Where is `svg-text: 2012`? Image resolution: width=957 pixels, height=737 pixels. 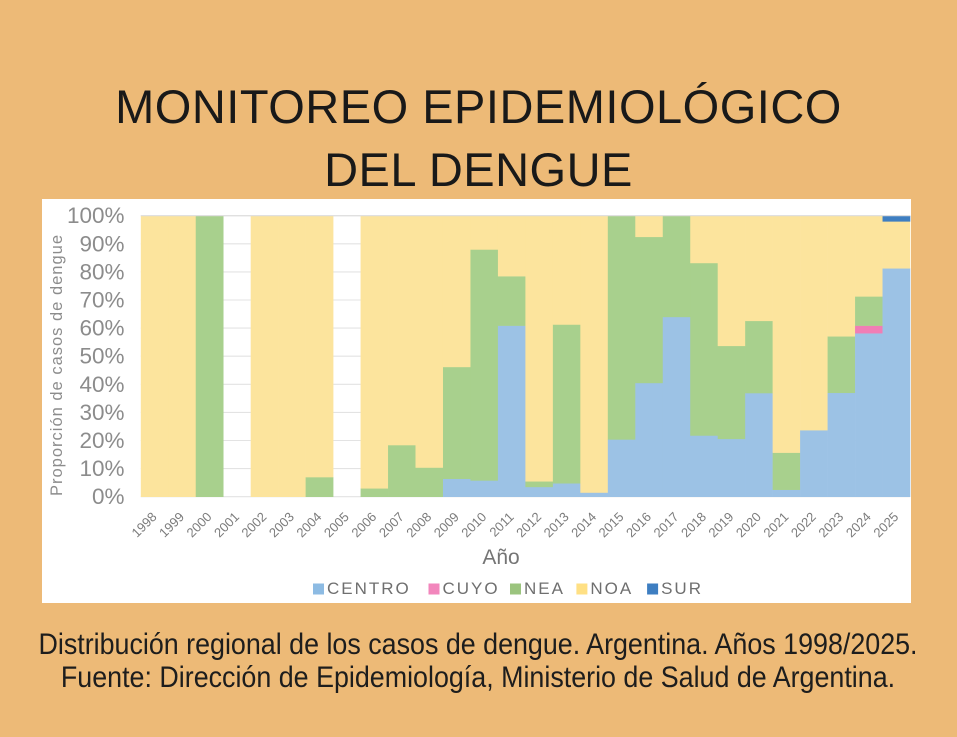
svg-text: 2012 is located at coordinates (528, 524).